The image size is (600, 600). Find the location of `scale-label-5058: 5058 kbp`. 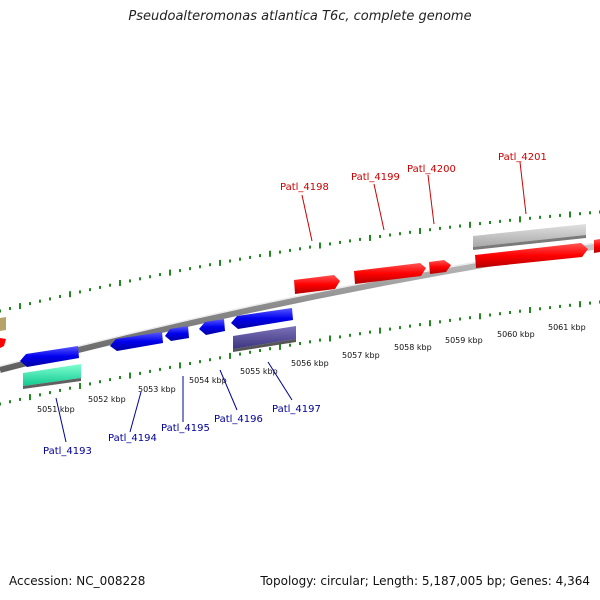

scale-label-5058: 5058 kbp is located at coordinates (413, 347).